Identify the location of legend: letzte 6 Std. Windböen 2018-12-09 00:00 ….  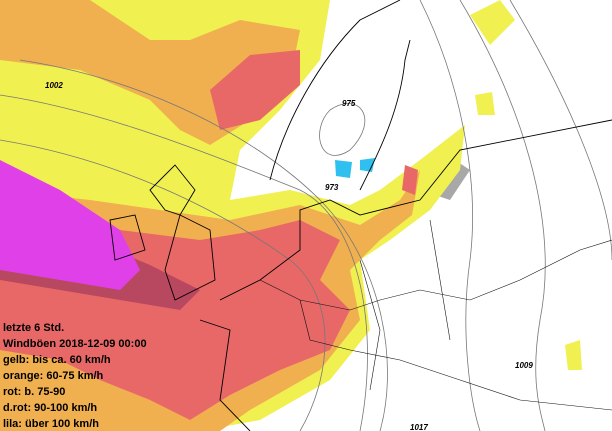
(75, 376).